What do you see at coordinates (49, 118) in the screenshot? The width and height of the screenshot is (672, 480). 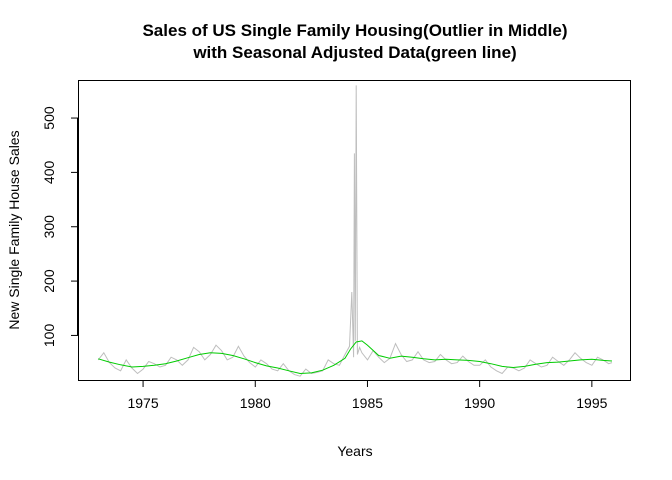 I see `y-tick-label: 500` at bounding box center [49, 118].